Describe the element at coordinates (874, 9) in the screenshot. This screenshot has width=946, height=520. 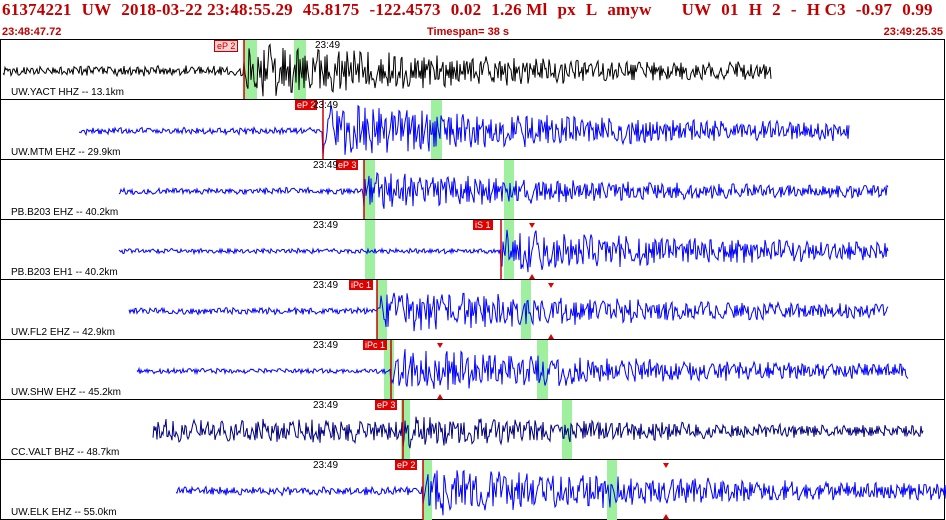
I see `value-1: -0.97` at that location.